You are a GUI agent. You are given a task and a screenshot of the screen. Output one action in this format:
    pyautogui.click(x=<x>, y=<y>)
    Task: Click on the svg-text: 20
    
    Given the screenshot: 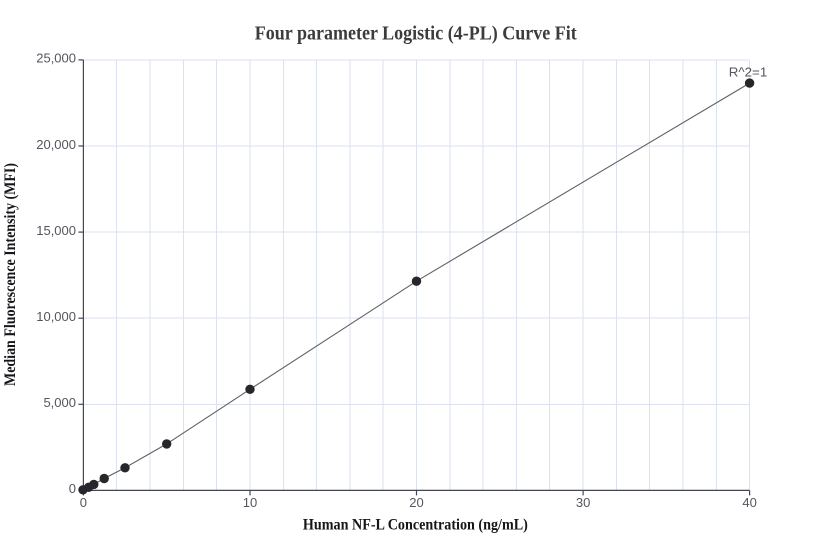 What is the action you would take?
    pyautogui.click(x=416, y=502)
    